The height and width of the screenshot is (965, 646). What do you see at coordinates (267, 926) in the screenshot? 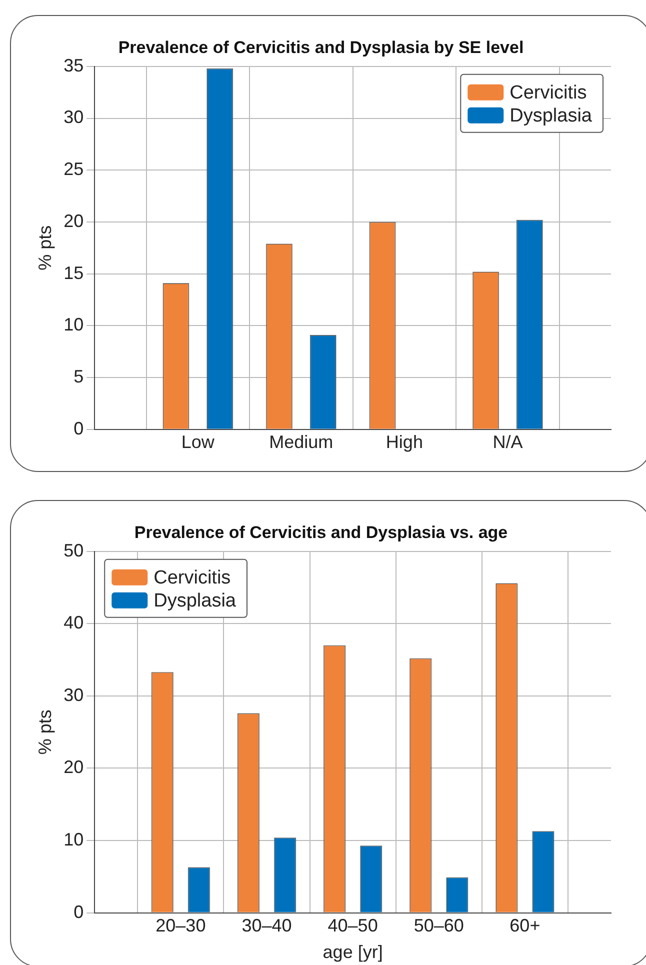
I see `x-tick-label: 30–40` at bounding box center [267, 926].